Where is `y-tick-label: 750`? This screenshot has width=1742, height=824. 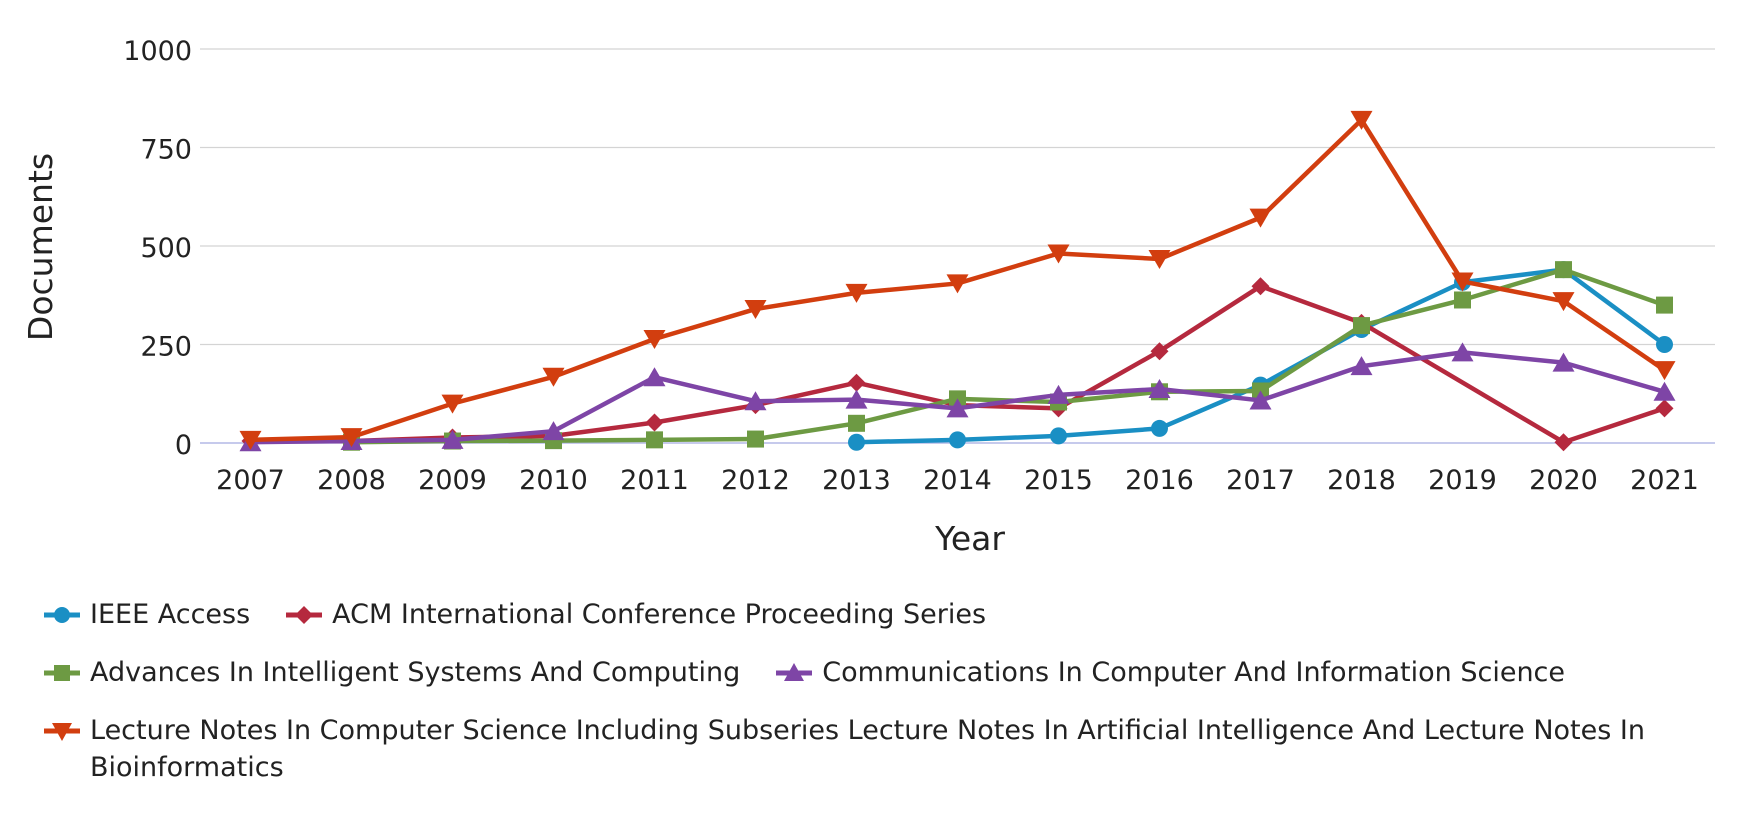 y-tick-label: 750 is located at coordinates (166, 150).